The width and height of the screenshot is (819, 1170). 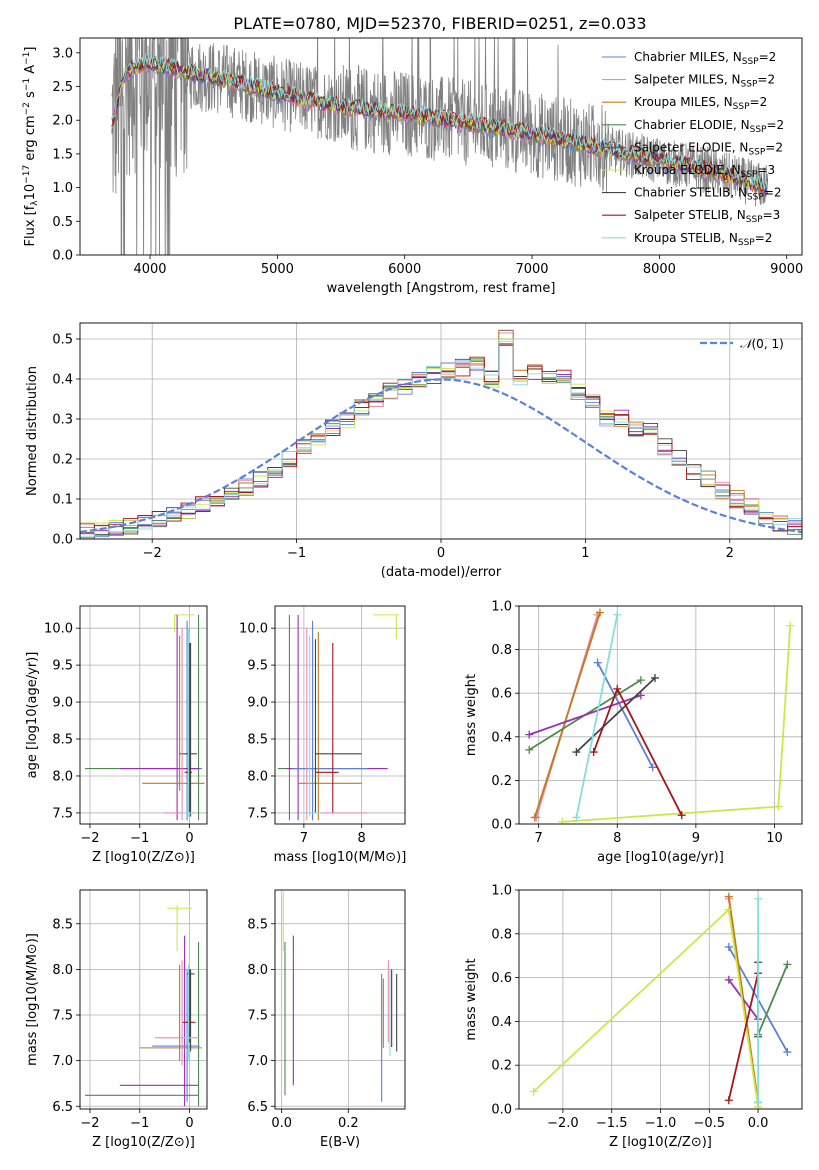 I want to click on x-tick-label: −2, so click(x=89, y=1123).